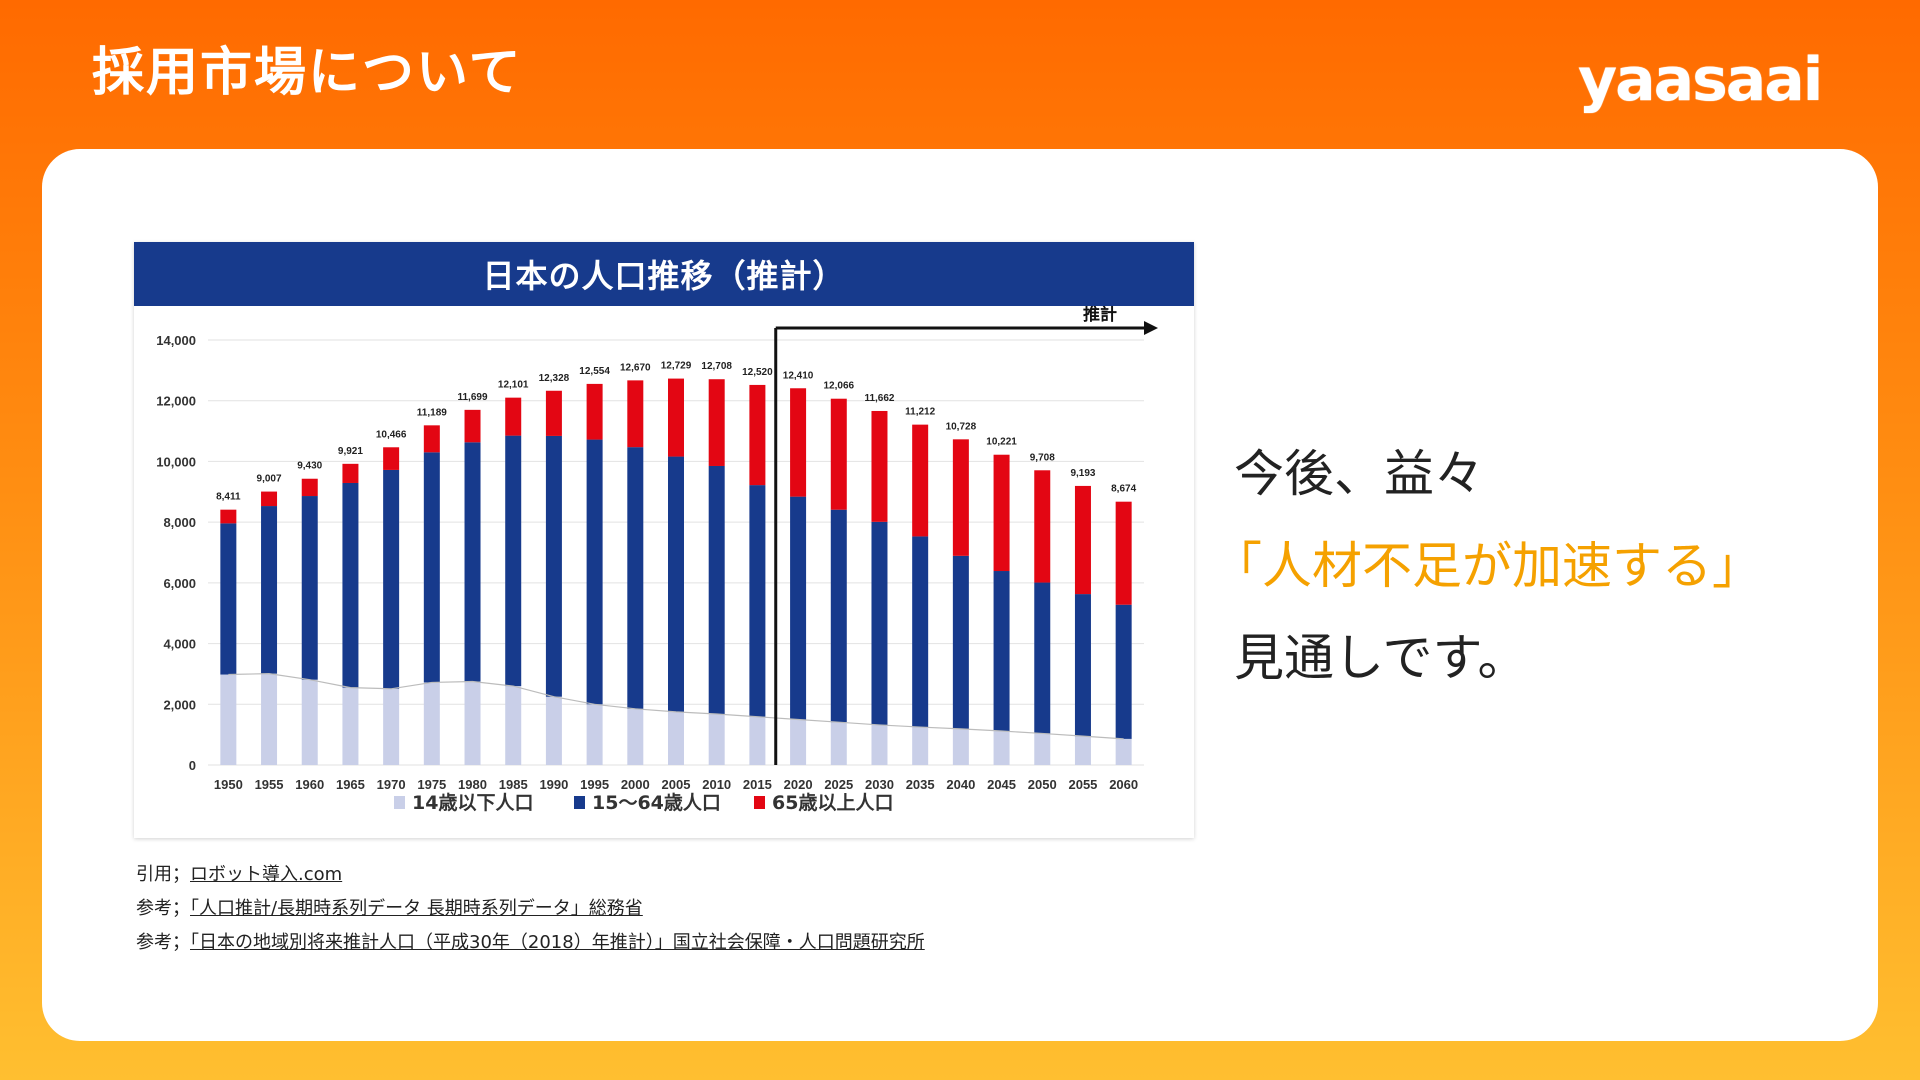 The height and width of the screenshot is (1080, 1920). I want to click on x-tick-label: 1980, so click(472, 784).